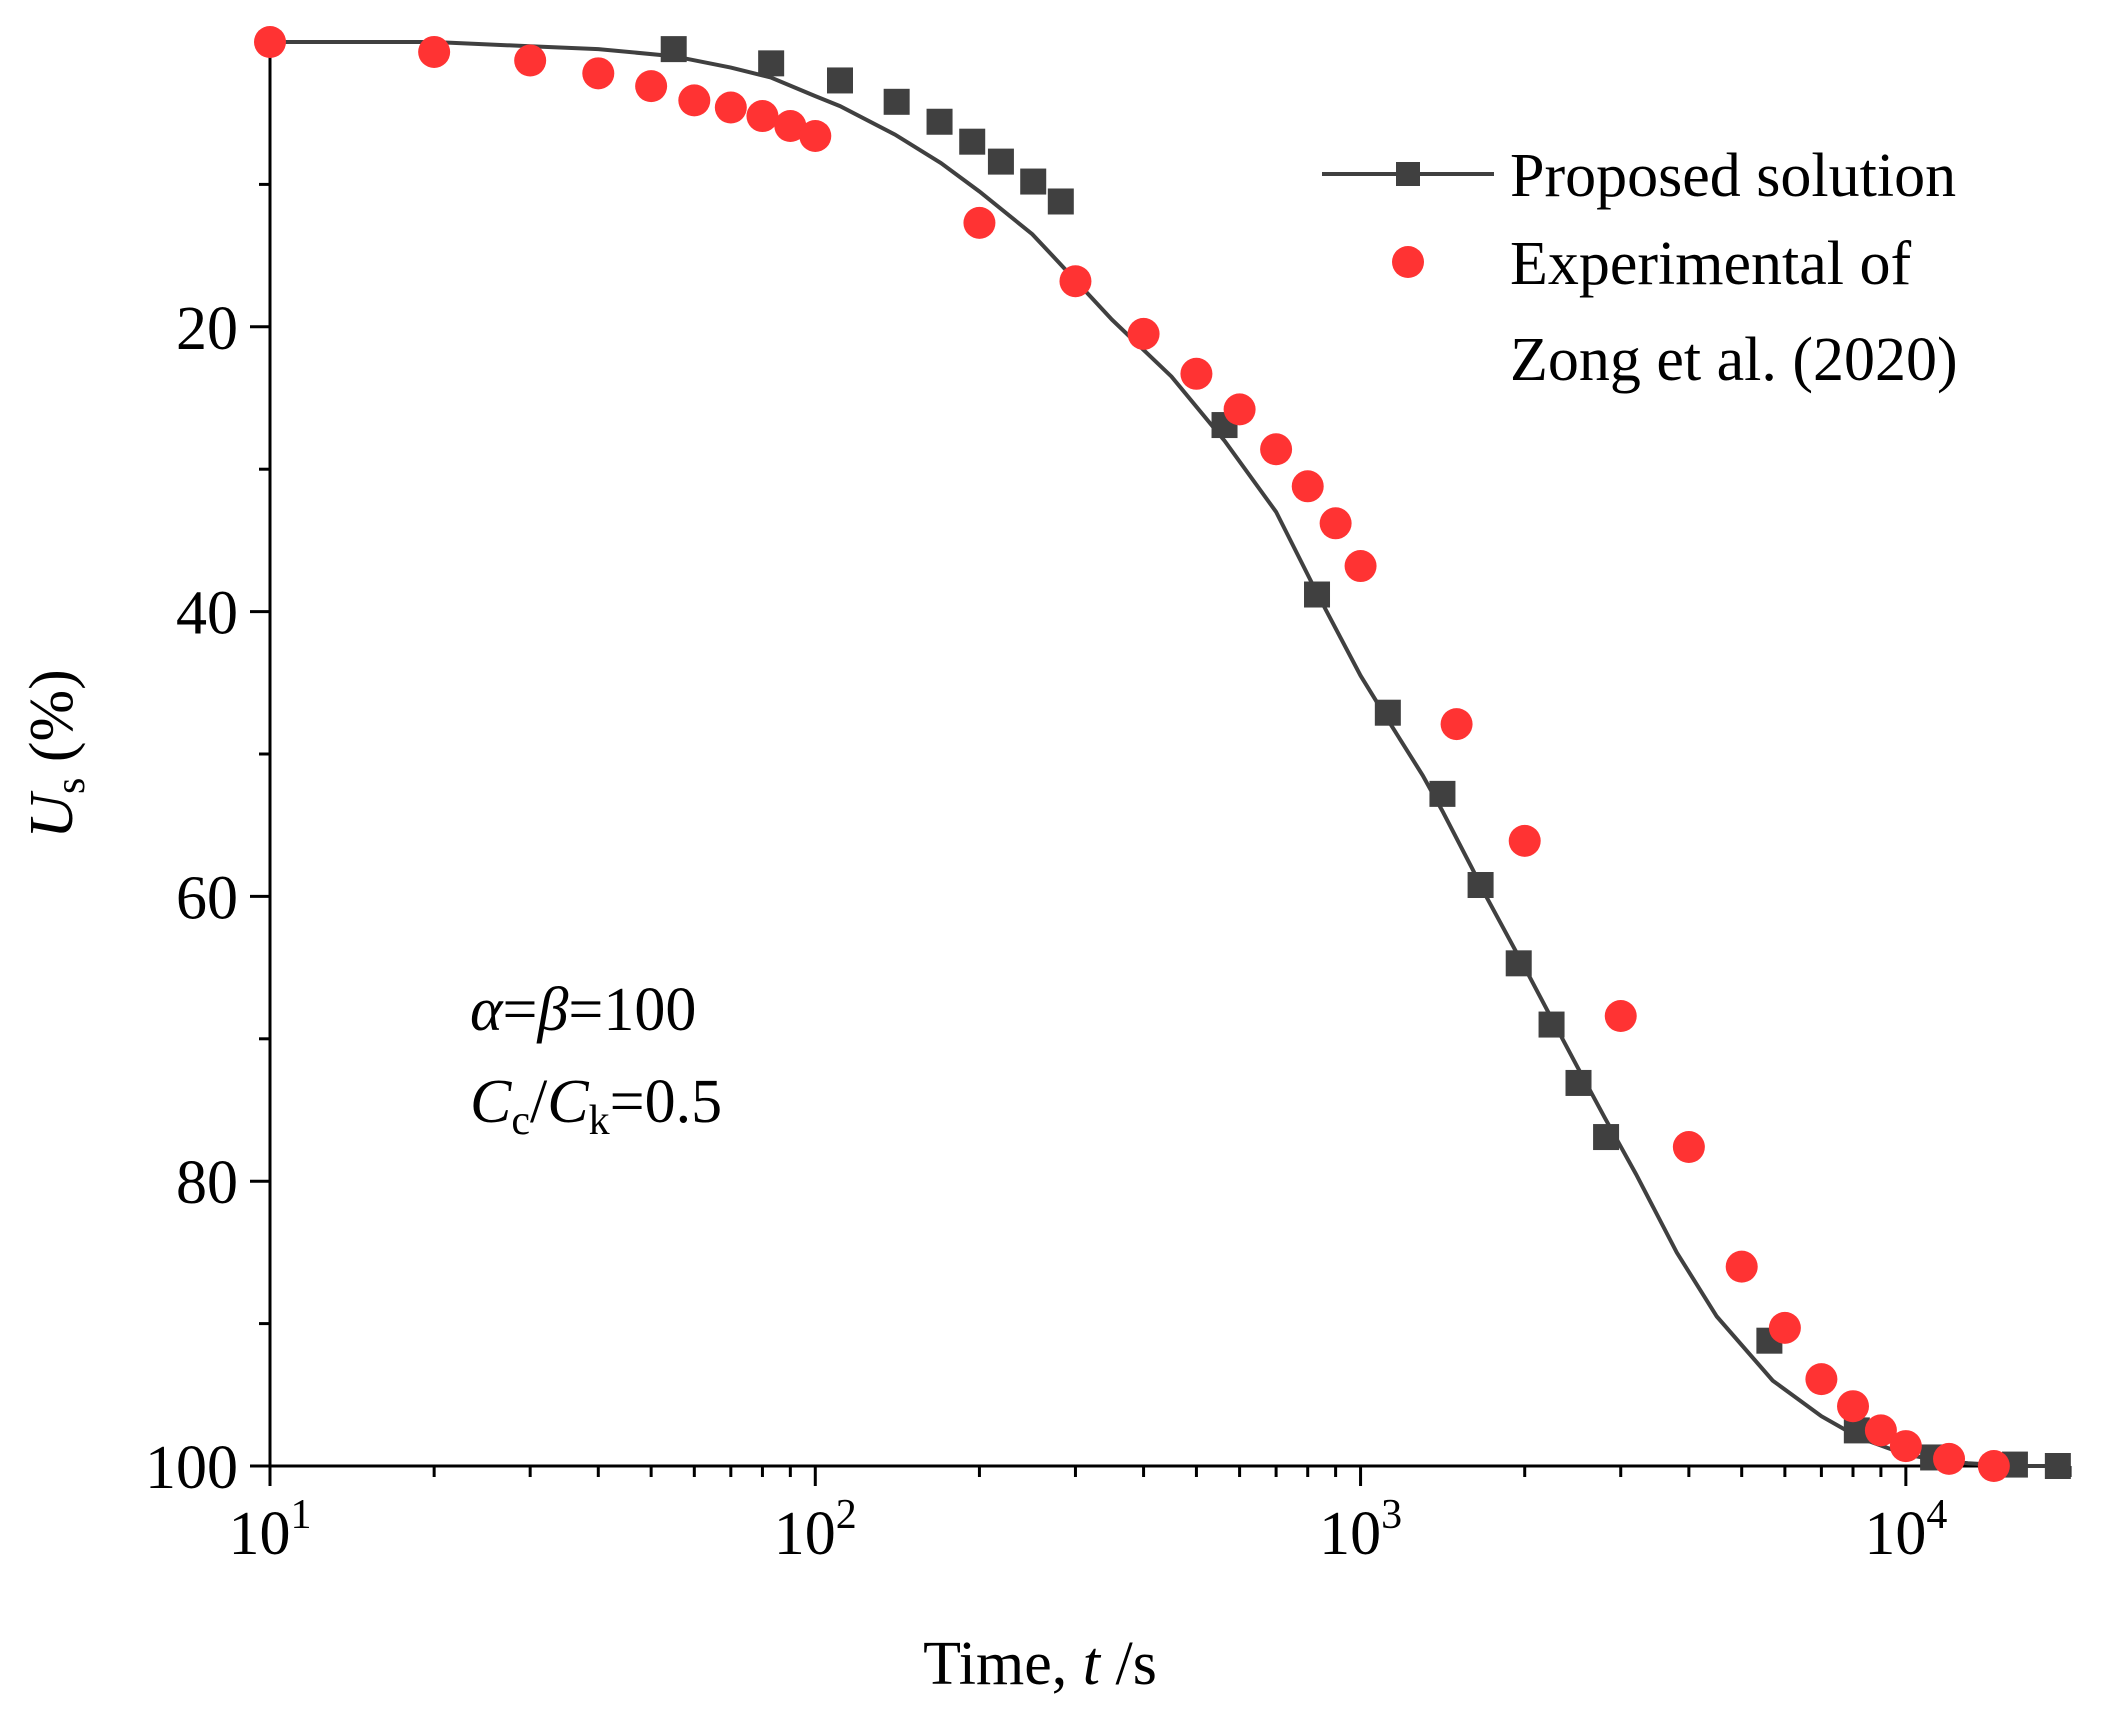 The height and width of the screenshot is (1710, 2102). What do you see at coordinates (52, 723) in the screenshot?
I see `y-label-unit: (%)` at bounding box center [52, 723].